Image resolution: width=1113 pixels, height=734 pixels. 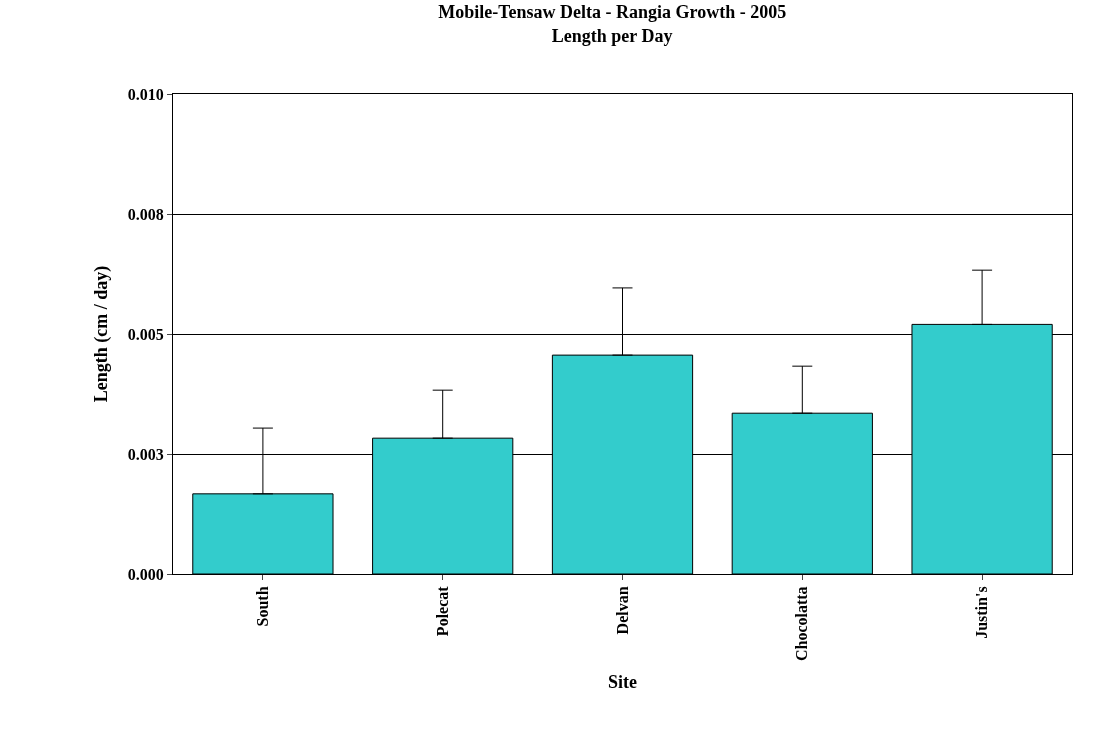 I want to click on y-tick-label: 0.000, so click(x=145, y=574).